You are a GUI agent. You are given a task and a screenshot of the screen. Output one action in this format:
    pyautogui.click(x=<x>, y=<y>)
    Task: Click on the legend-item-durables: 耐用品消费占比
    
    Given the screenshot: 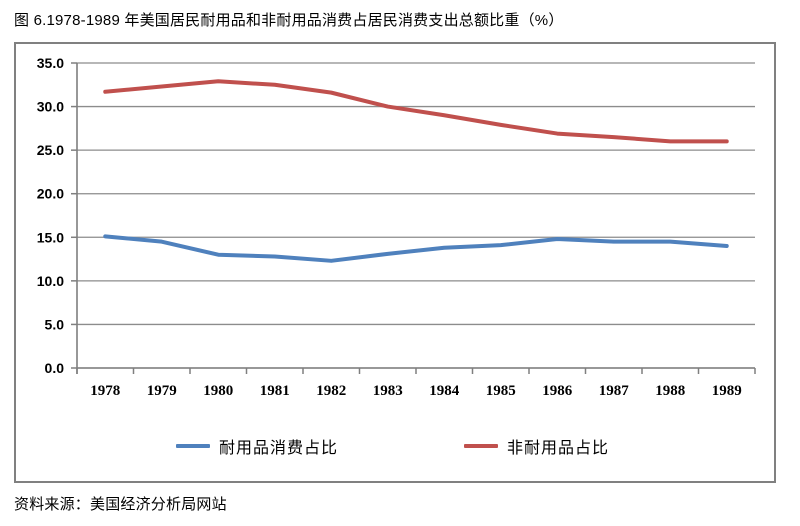 What is the action you would take?
    pyautogui.click(x=257, y=446)
    